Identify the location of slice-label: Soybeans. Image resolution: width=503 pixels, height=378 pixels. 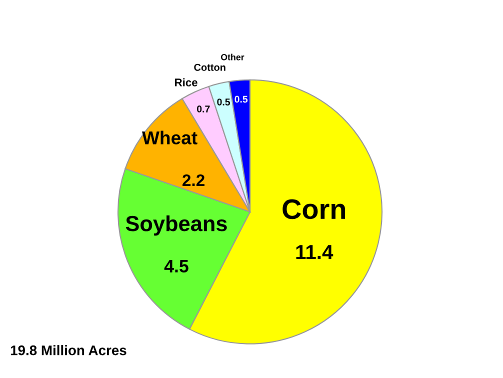
(176, 225).